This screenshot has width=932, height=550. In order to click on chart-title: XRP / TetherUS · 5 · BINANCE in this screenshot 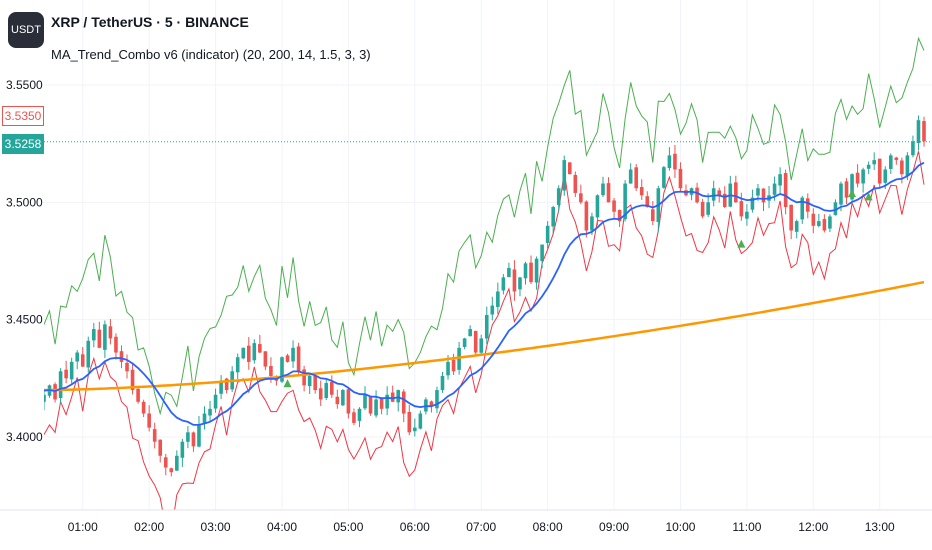, I will do `click(150, 22)`.